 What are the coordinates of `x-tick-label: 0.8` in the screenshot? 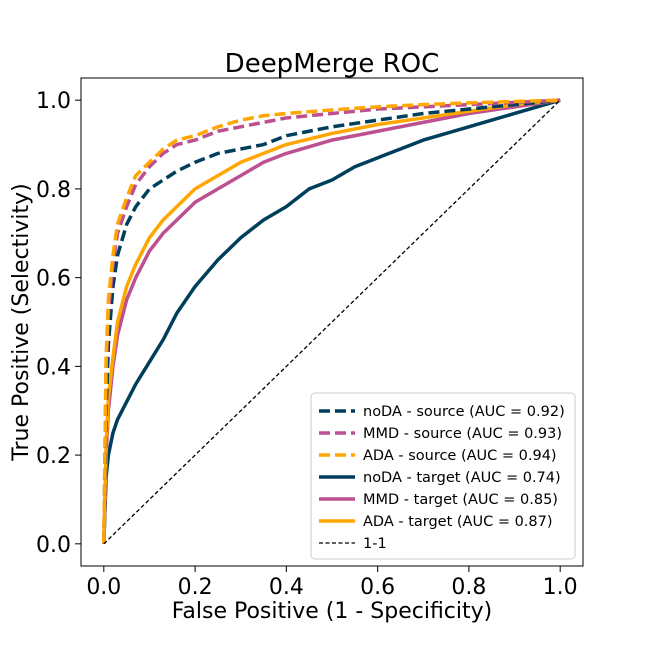 It's located at (468, 587).